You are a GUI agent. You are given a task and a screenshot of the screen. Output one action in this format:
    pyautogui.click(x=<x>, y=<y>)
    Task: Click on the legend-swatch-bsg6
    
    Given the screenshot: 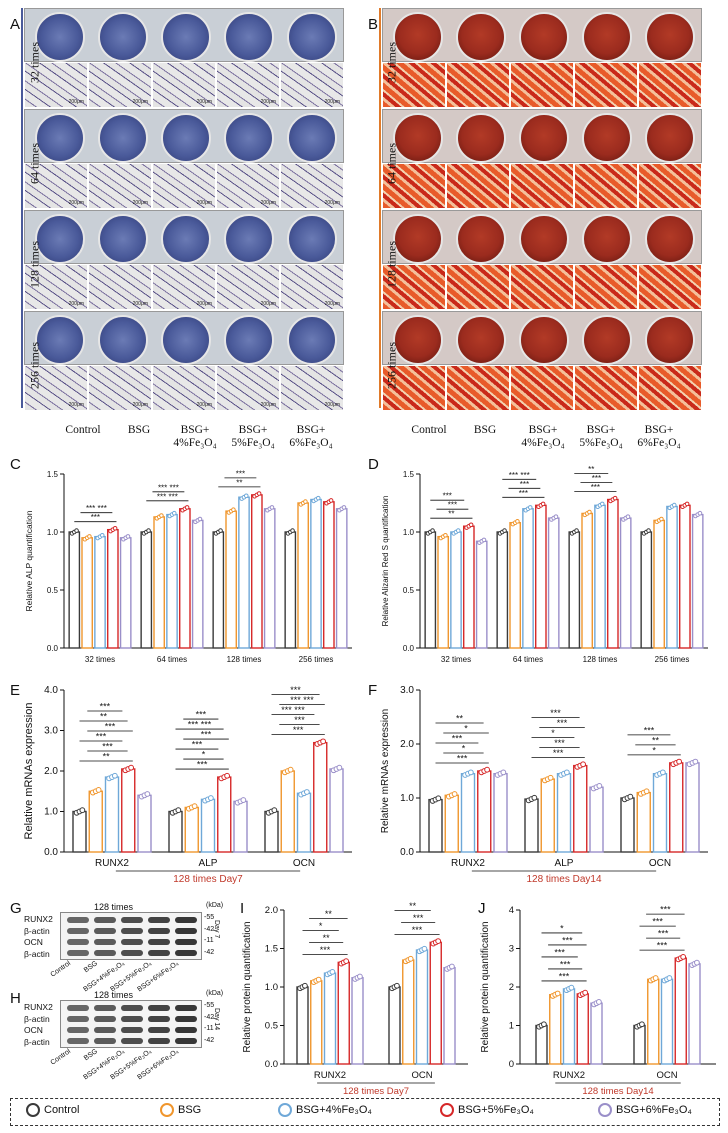 What is the action you would take?
    pyautogui.click(x=605, y=1110)
    